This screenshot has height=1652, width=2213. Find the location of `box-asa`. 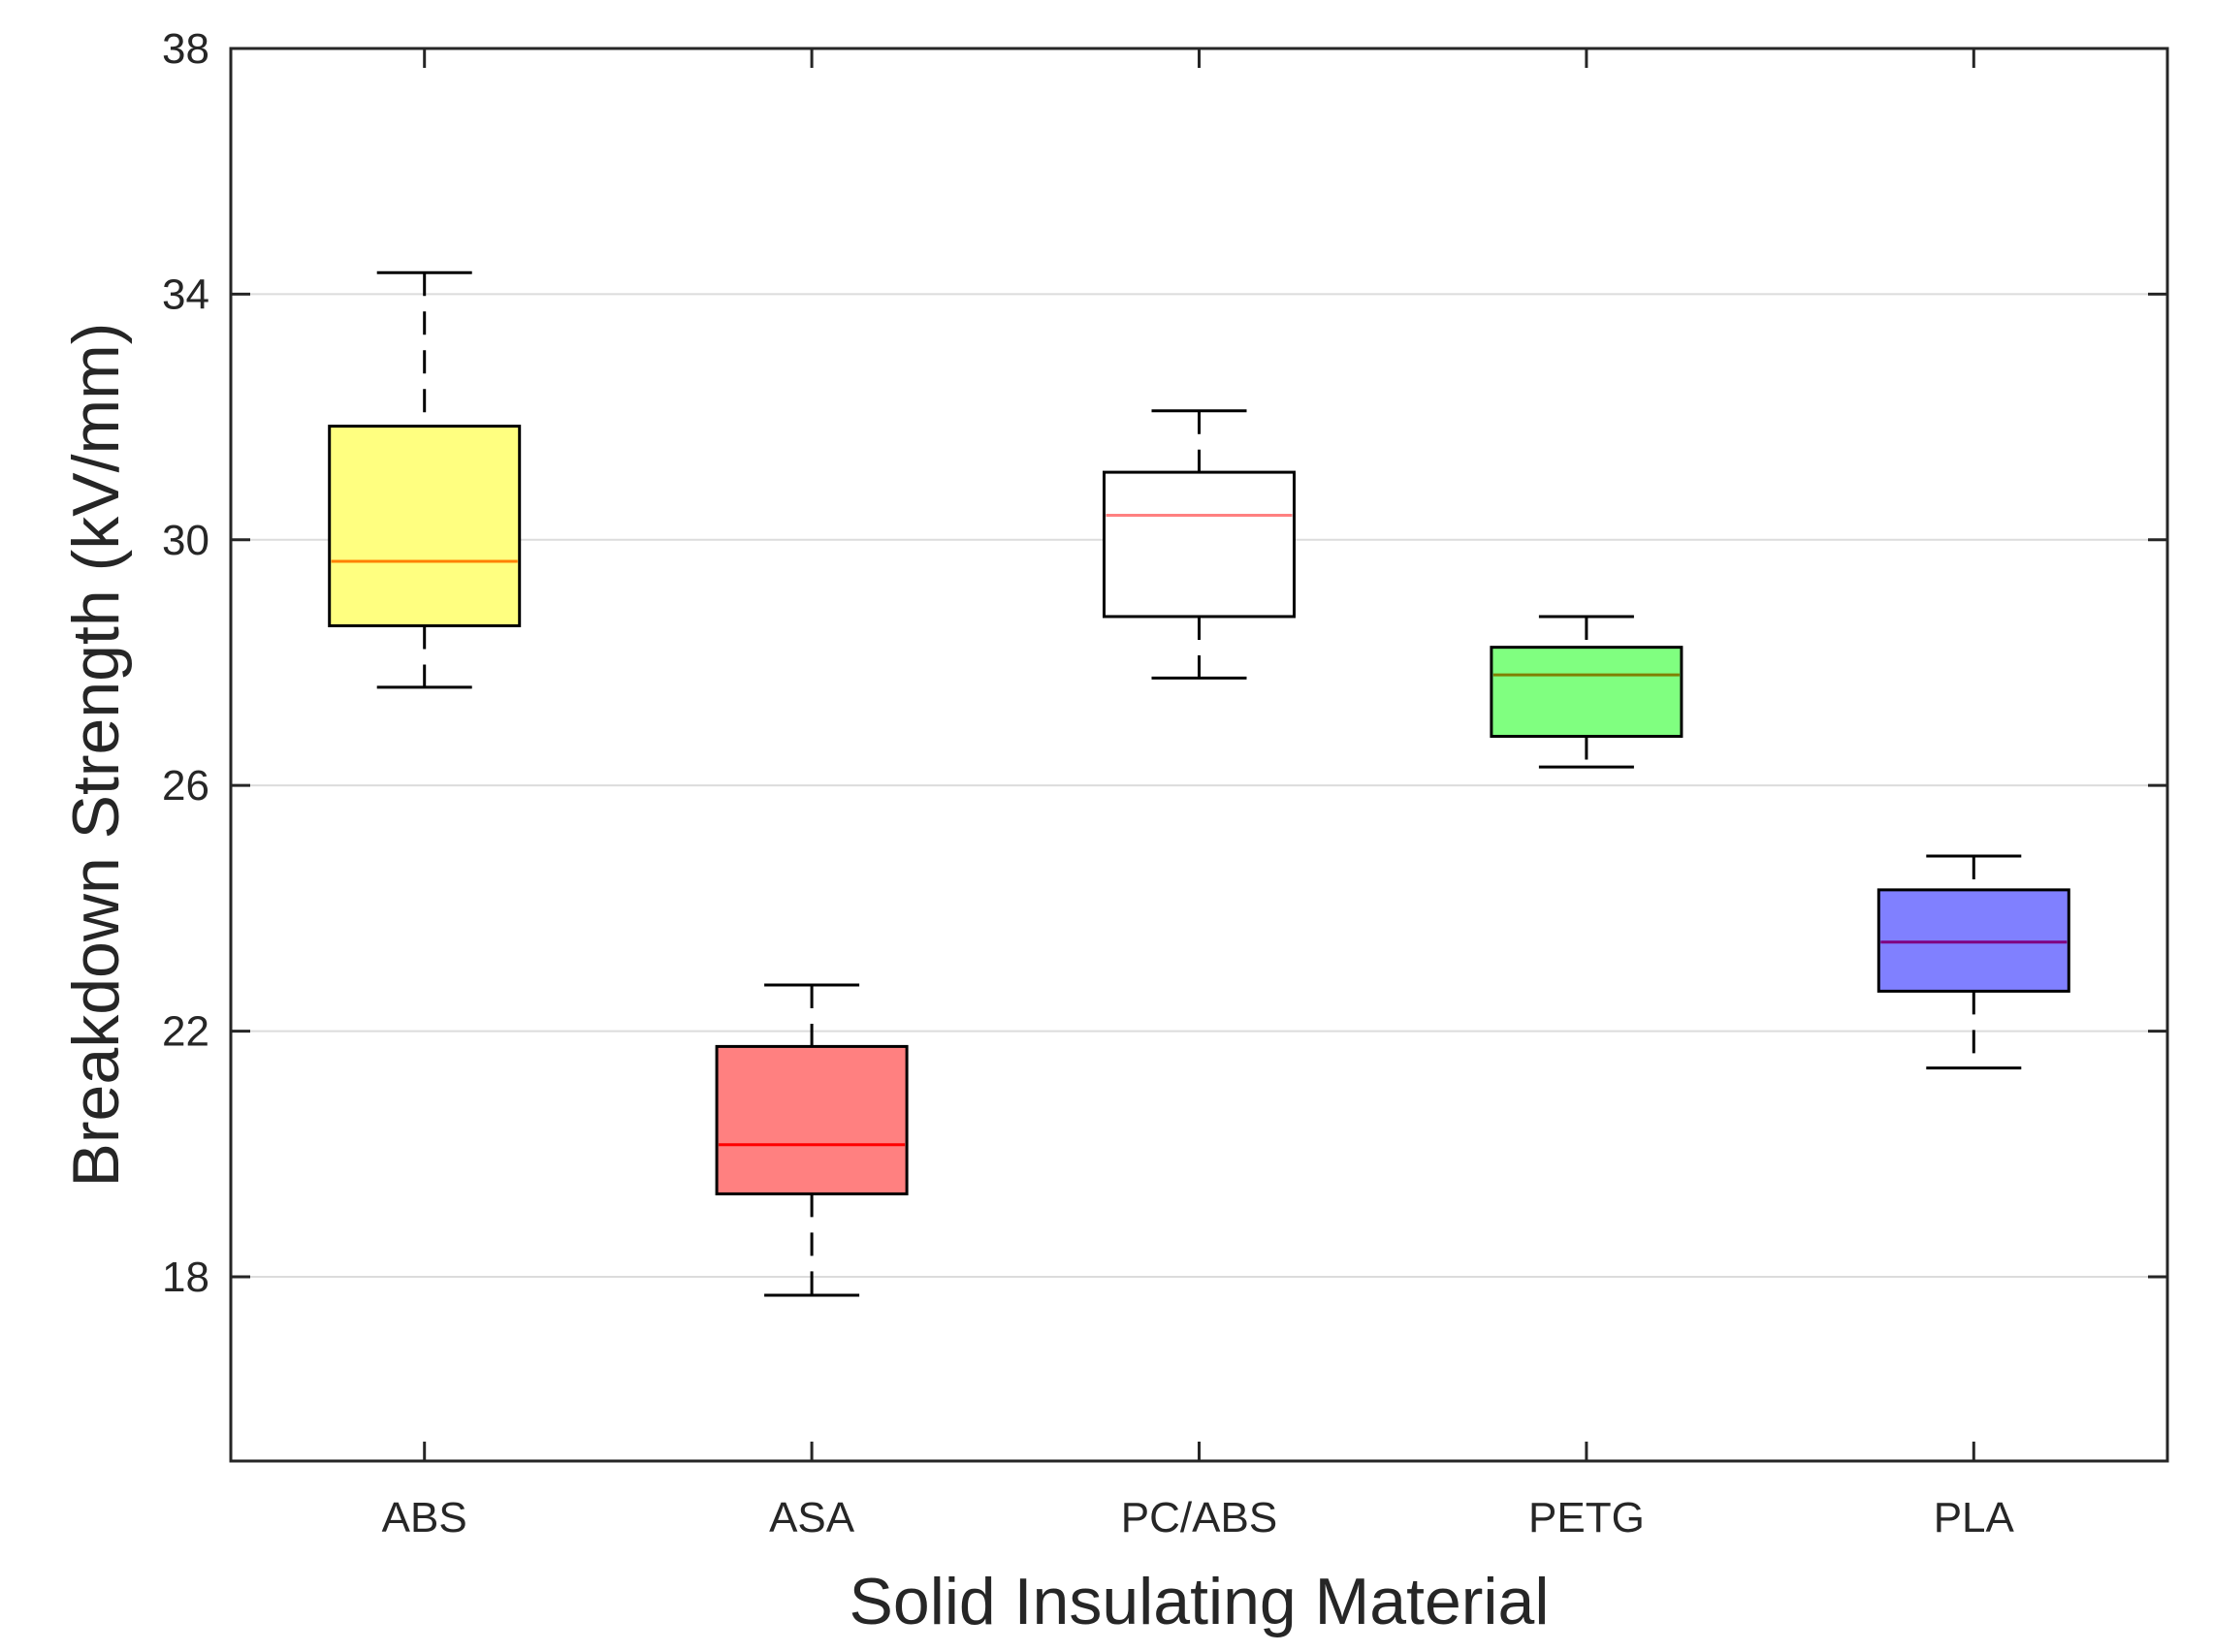

box-asa is located at coordinates (812, 1140).